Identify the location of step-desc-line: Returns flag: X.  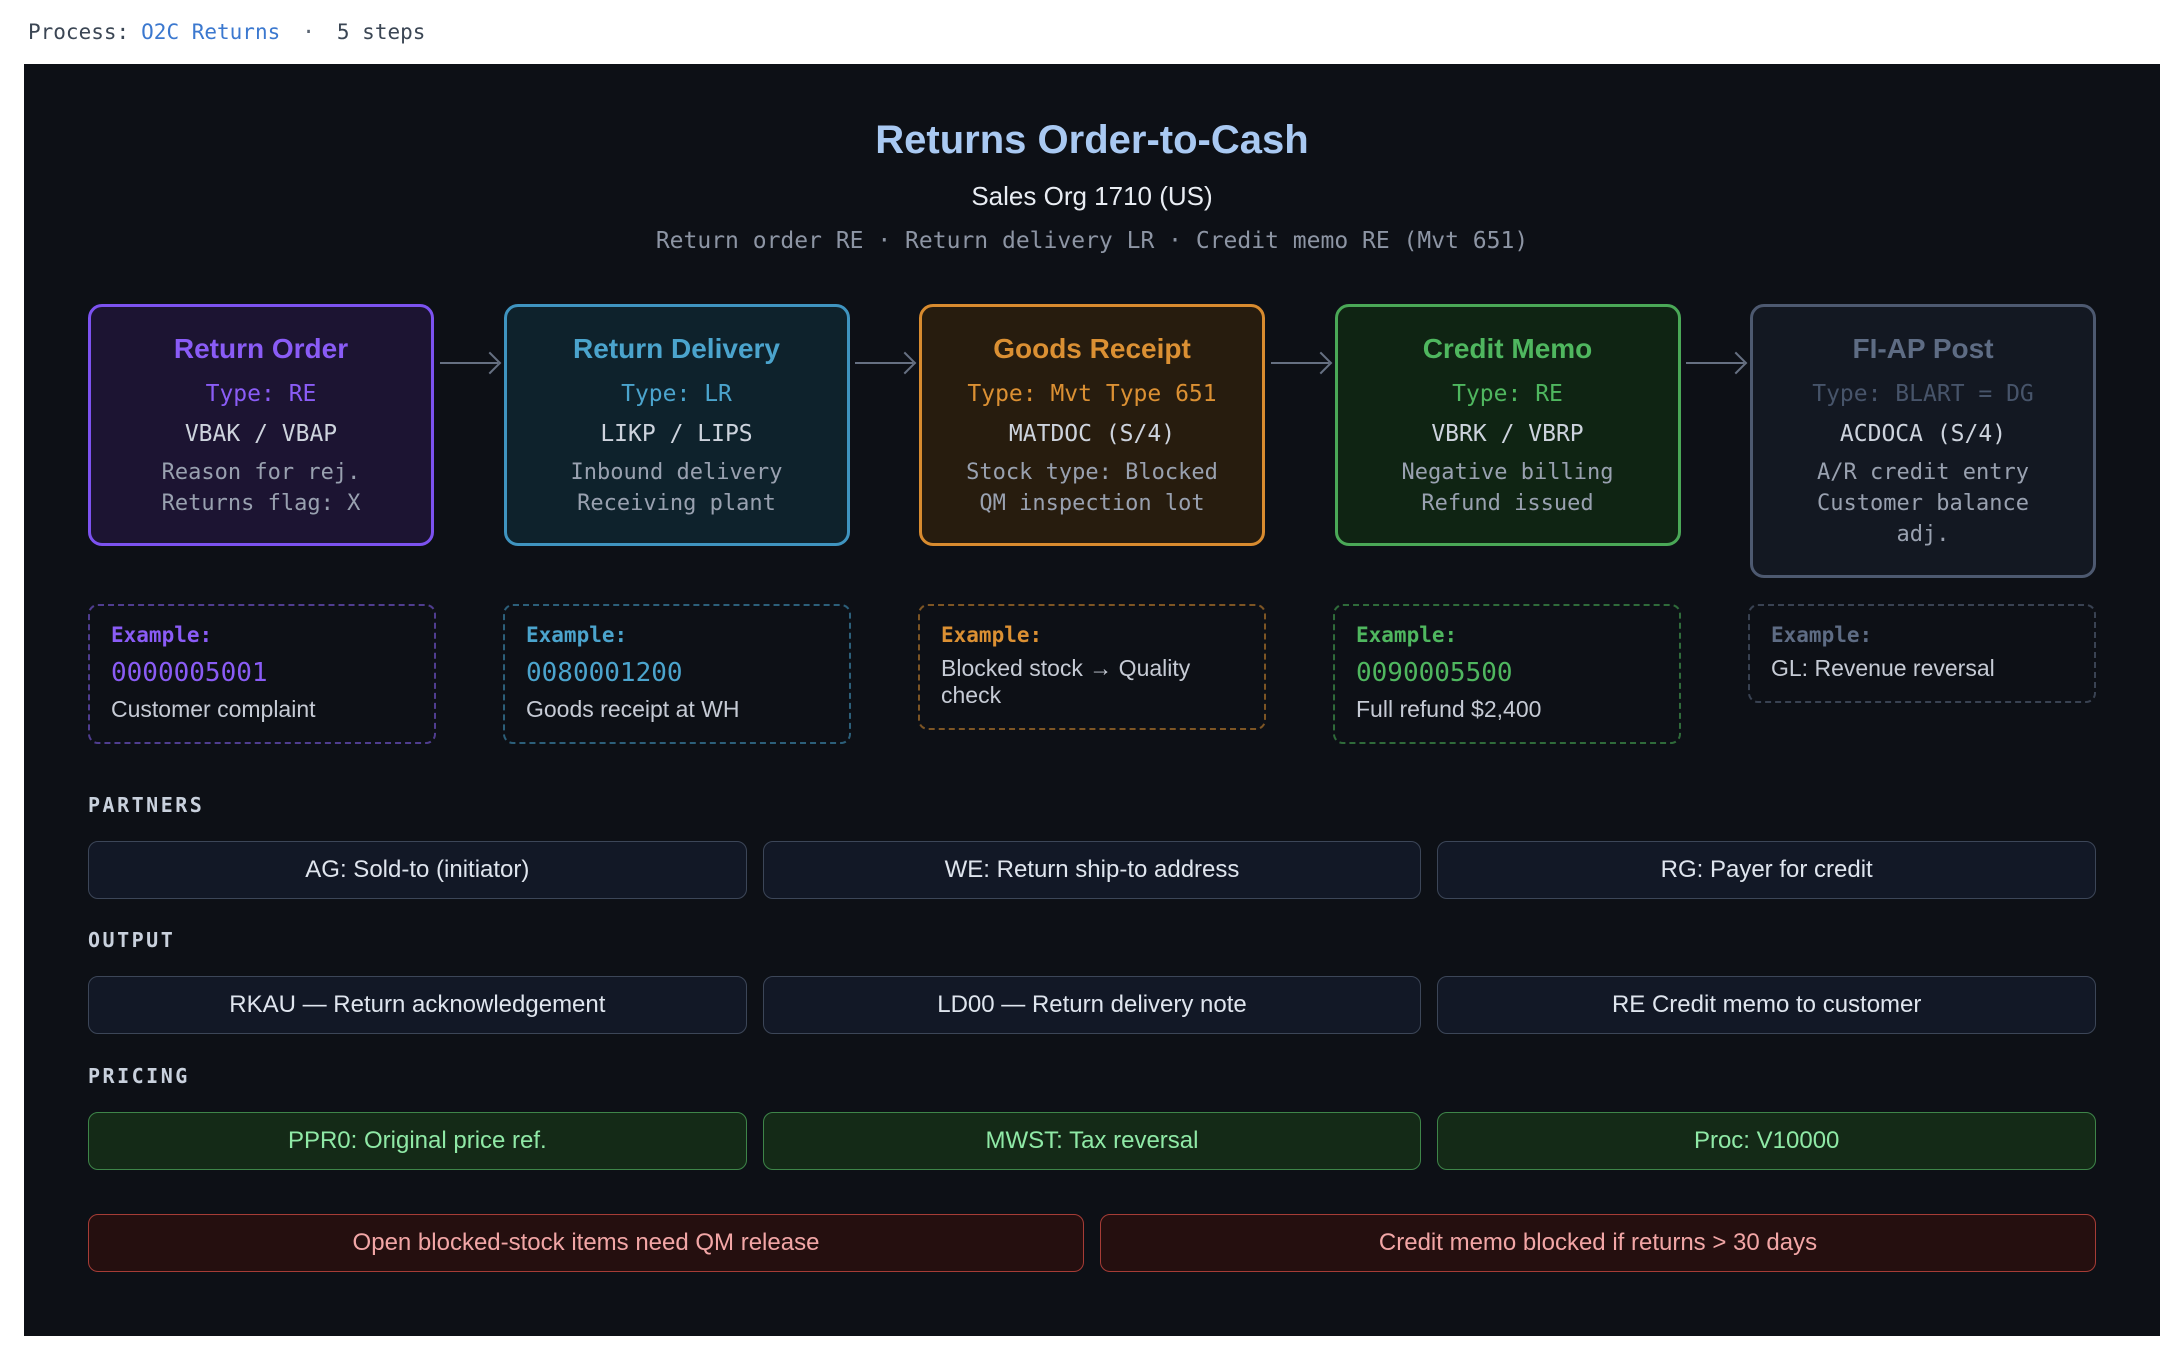
(261, 504).